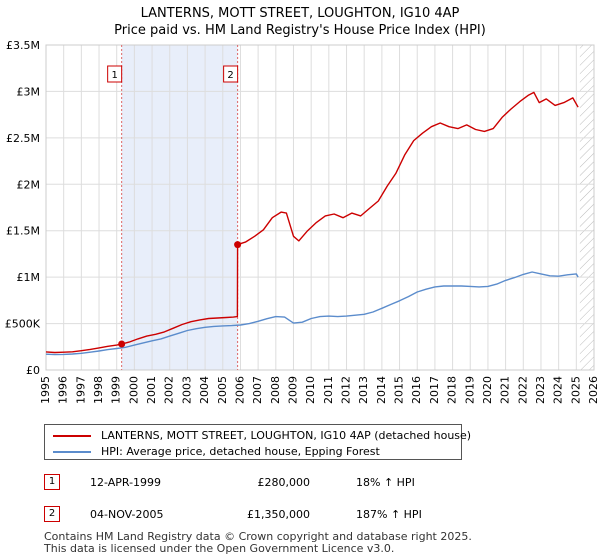 Image resolution: width=600 pixels, height=560 pixels. What do you see at coordinates (593, 390) in the screenshot?
I see `x-tick-label: 2026` at bounding box center [593, 390].